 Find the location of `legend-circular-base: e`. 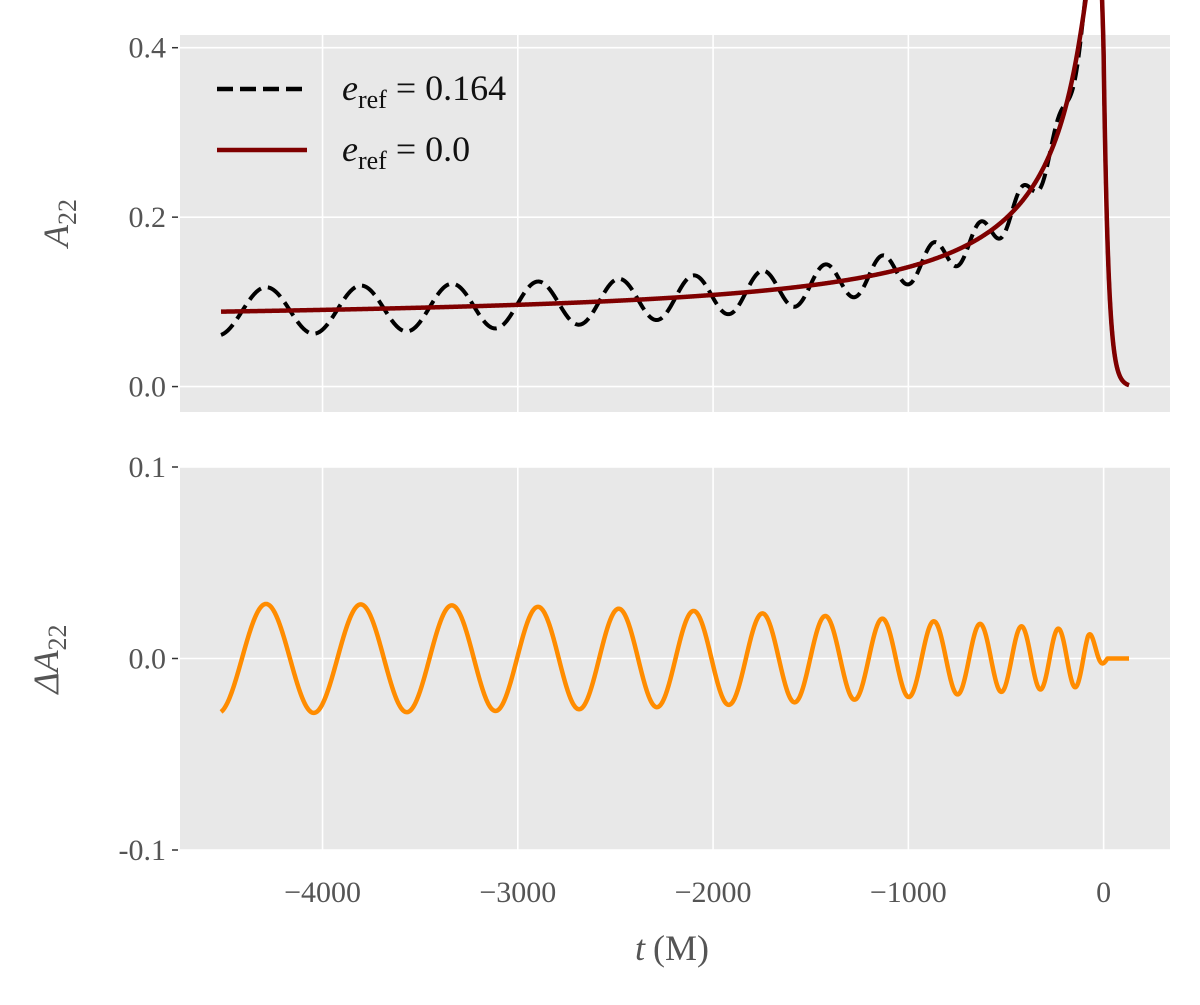

legend-circular-base: e is located at coordinates (350, 149).